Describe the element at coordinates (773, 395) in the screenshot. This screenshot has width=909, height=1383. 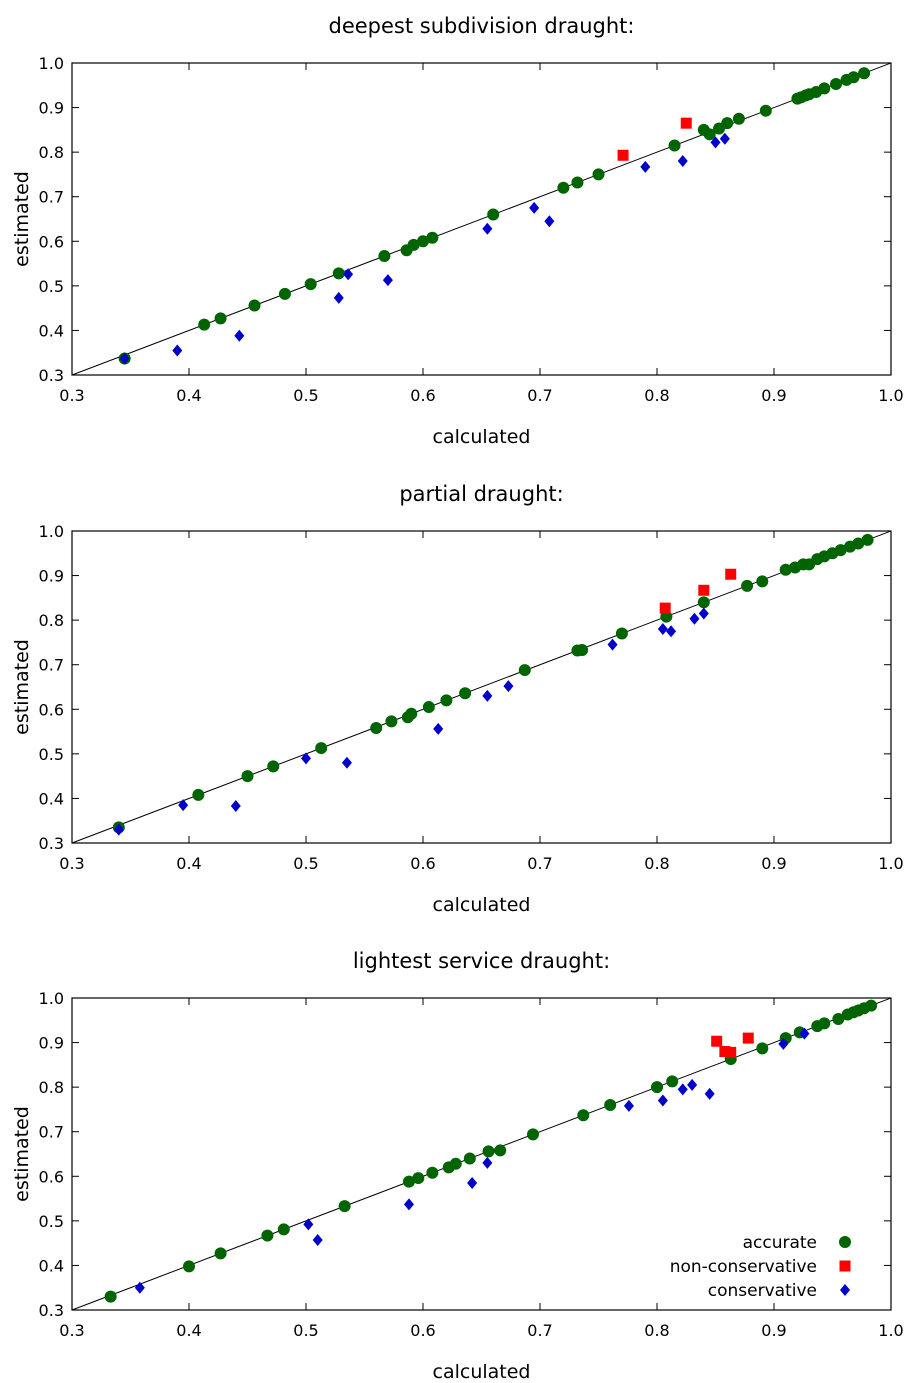
I see `x-tick-label: 0.9` at that location.